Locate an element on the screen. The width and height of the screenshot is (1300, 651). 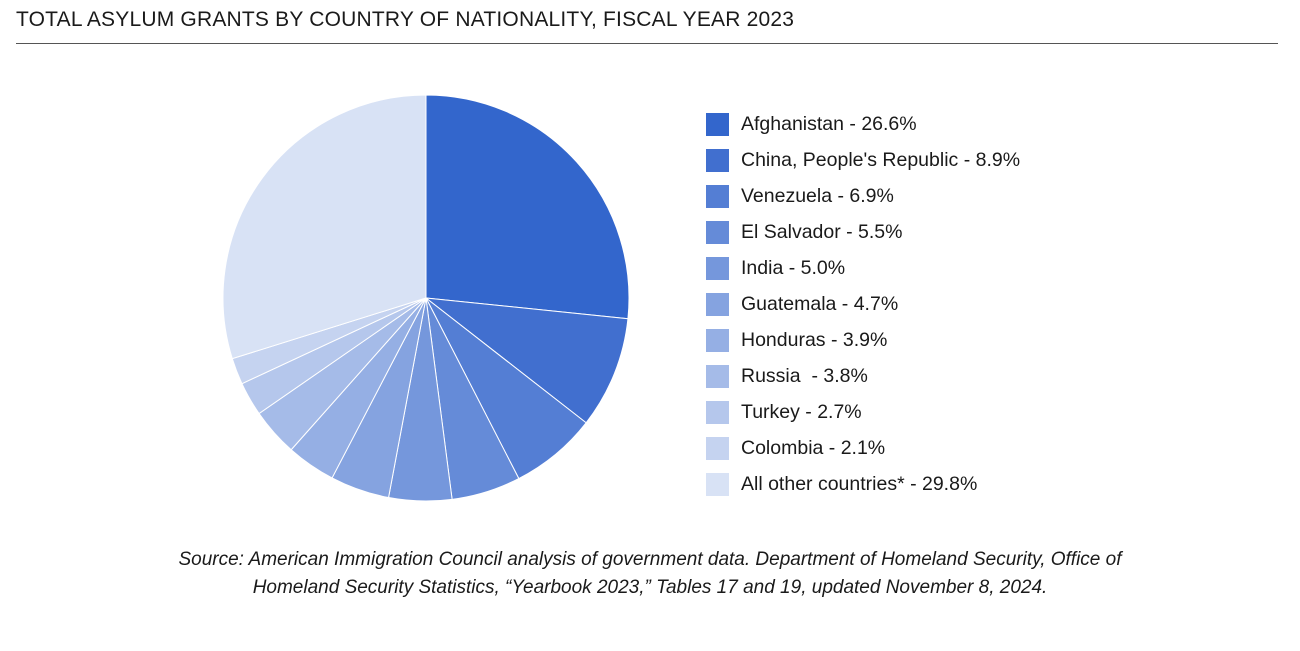
legend-label: Turkey - 2.7% is located at coordinates (801, 411).